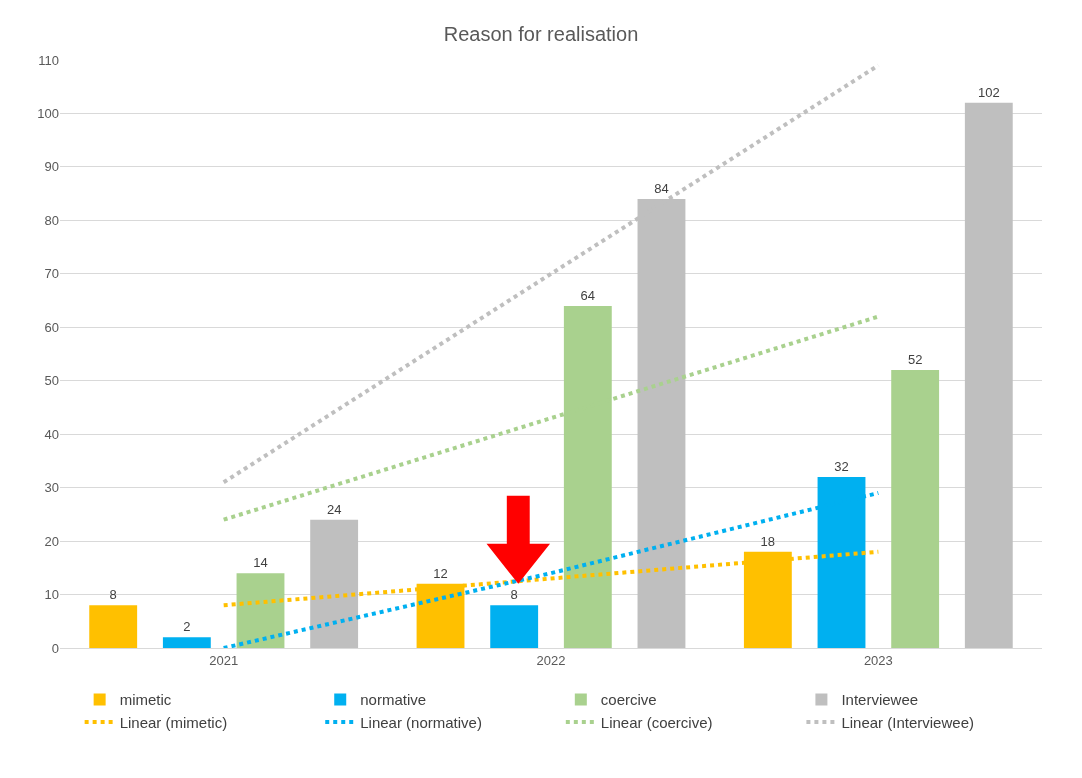 This screenshot has width=1082, height=778. I want to click on legend-label: coercive, so click(628, 700).